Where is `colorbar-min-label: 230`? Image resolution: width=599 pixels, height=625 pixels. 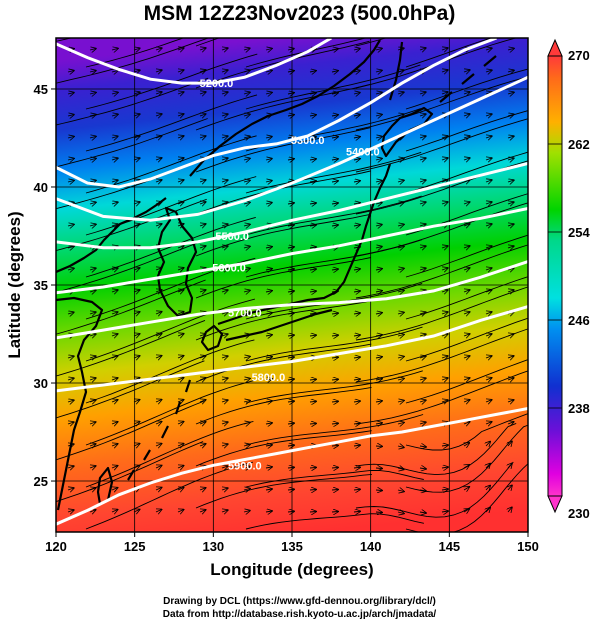 colorbar-min-label: 230 is located at coordinates (579, 513).